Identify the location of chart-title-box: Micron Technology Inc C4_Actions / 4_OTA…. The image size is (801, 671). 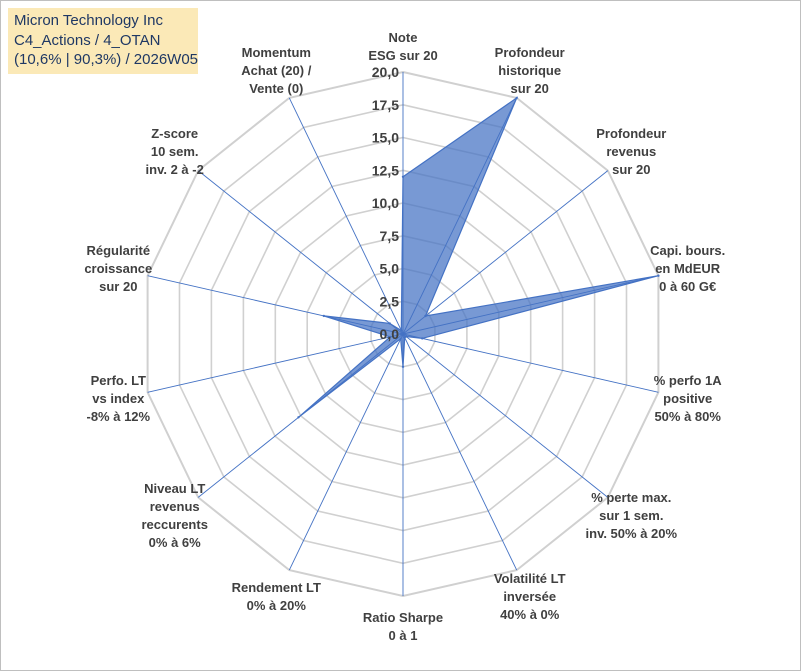
(103, 41).